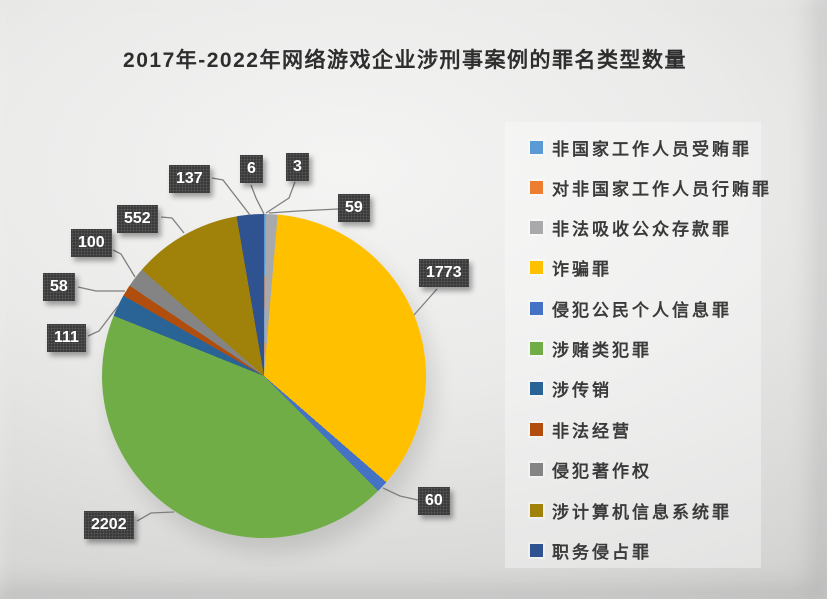 This screenshot has width=827, height=599. I want to click on legend-item: 职务侵占罪, so click(591, 551).